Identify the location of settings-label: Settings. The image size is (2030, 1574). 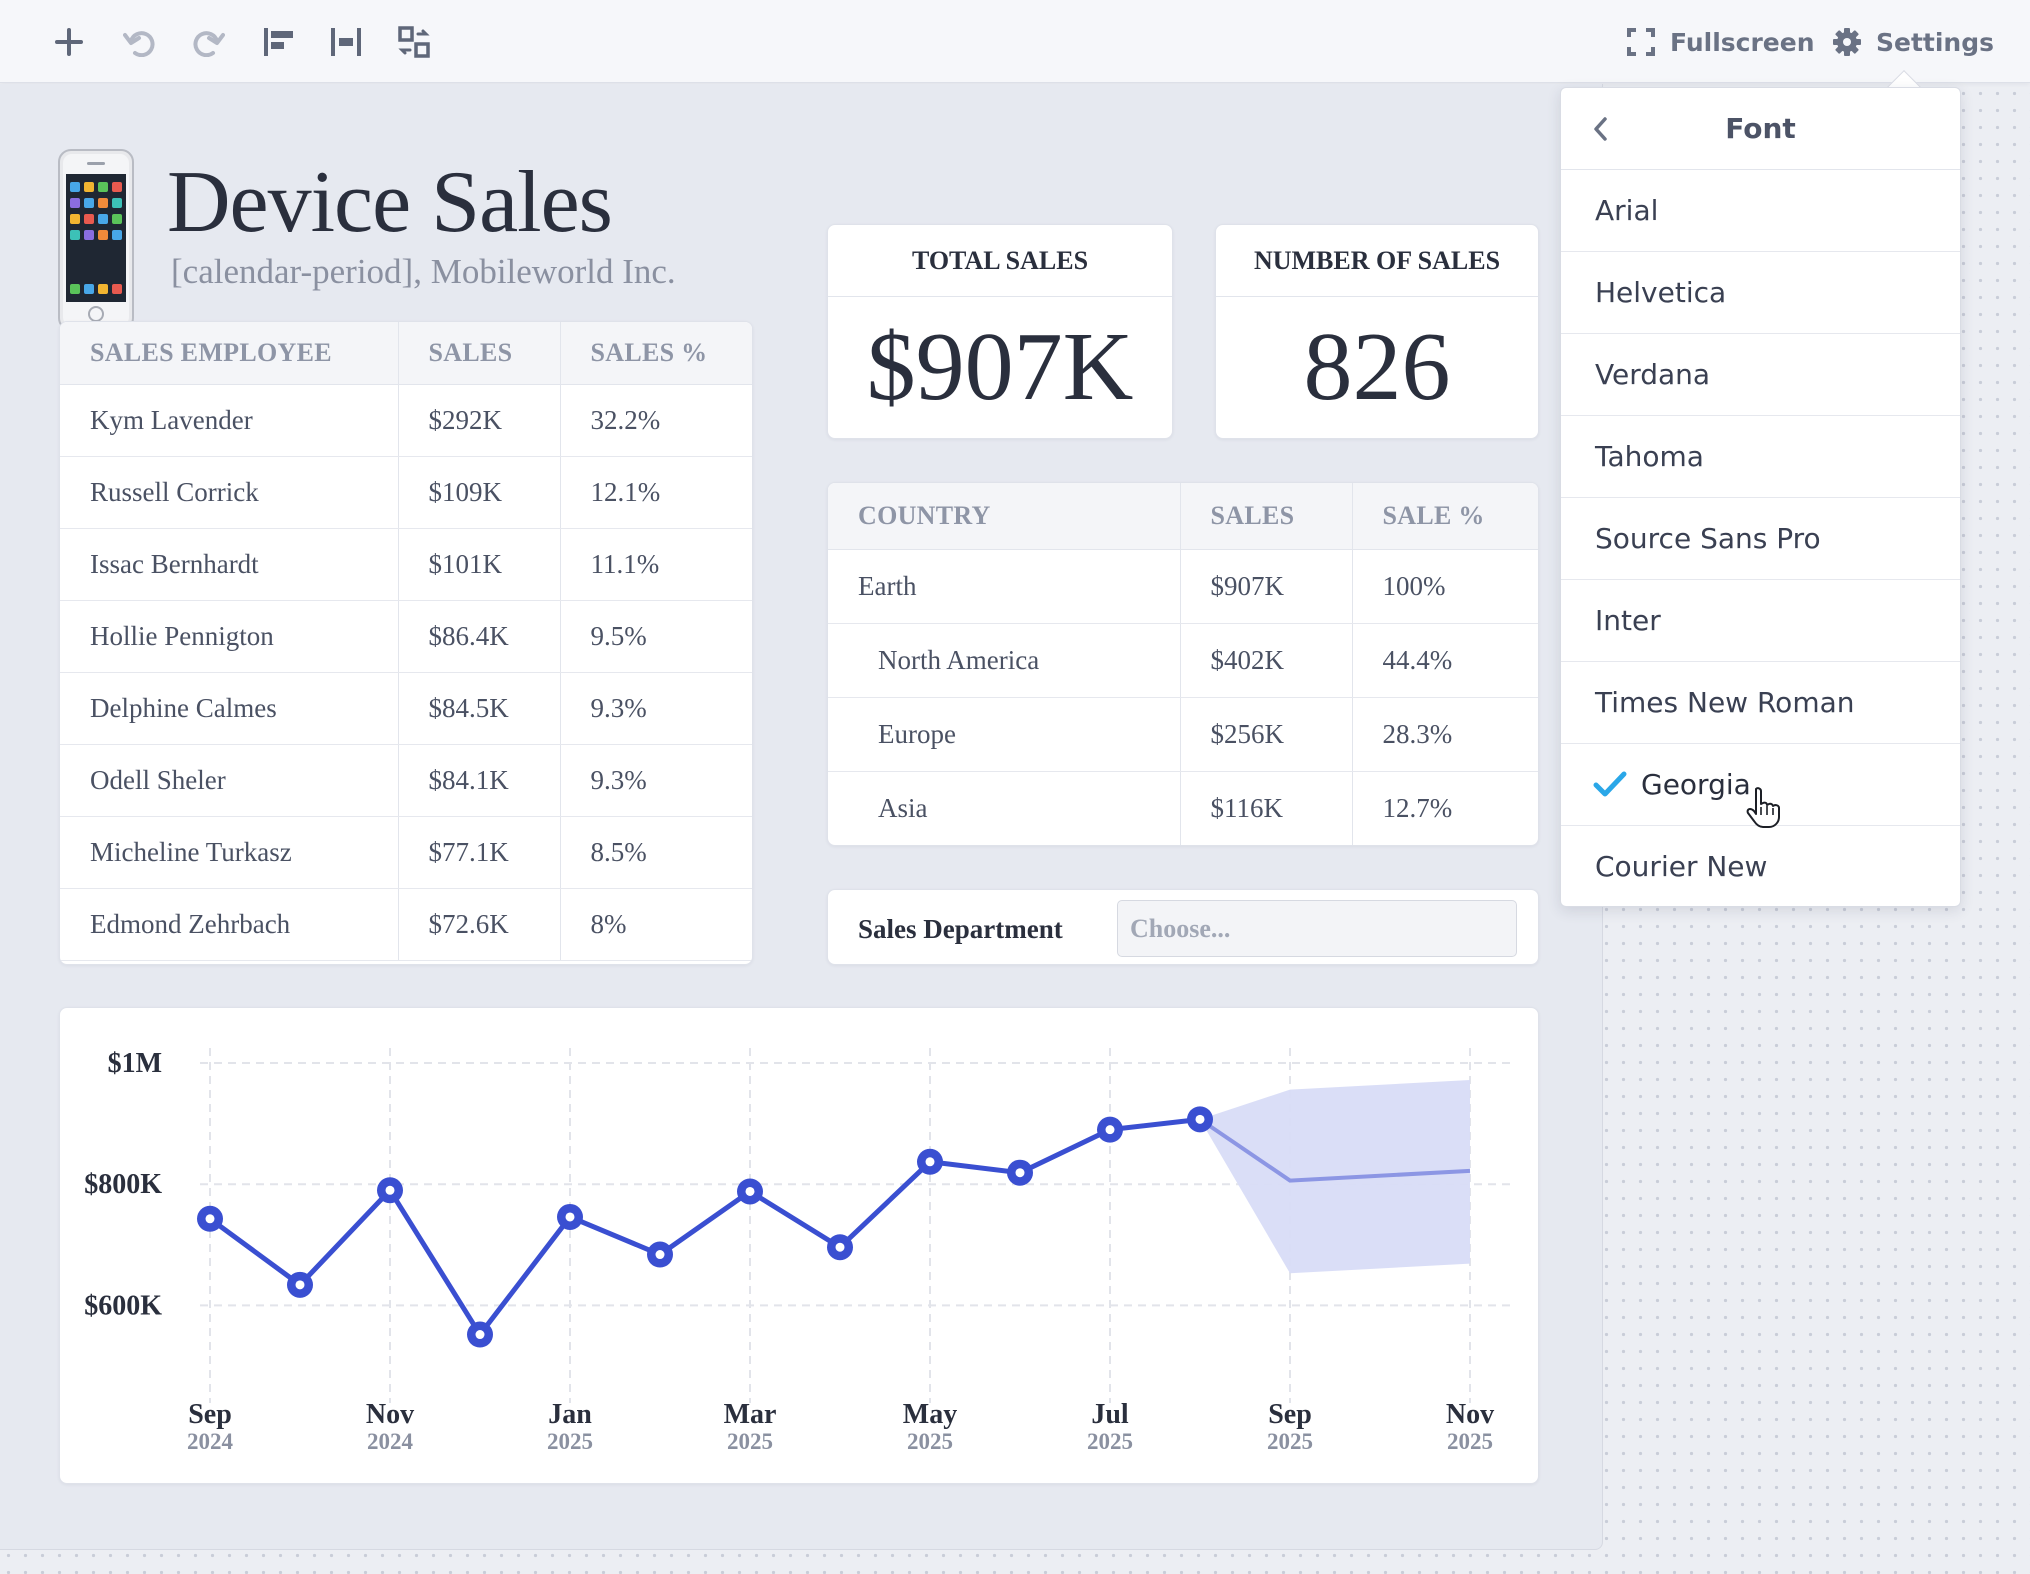
(1935, 42).